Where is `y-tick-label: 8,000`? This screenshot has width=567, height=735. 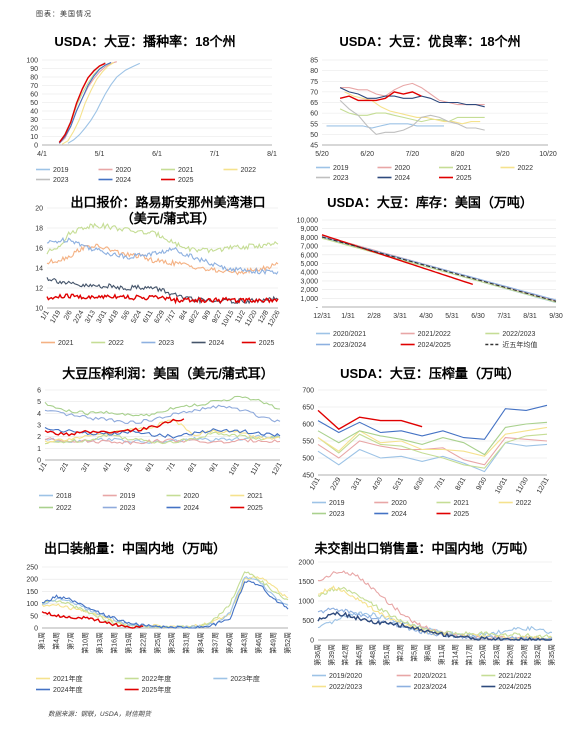 y-tick-label: 8,000 is located at coordinates (309, 238).